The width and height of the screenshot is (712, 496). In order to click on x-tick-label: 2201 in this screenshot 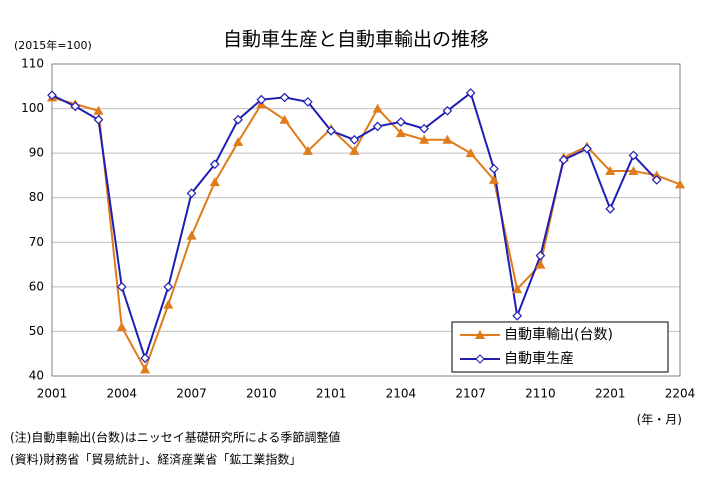, I will do `click(610, 394)`.